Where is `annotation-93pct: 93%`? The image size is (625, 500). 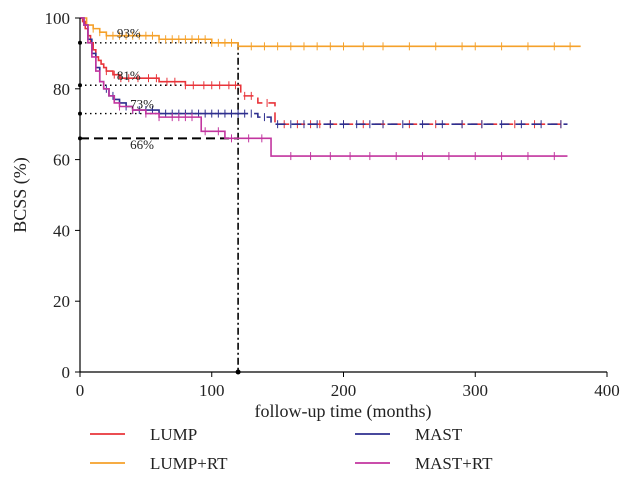
annotation-93pct: 93% is located at coordinates (129, 32).